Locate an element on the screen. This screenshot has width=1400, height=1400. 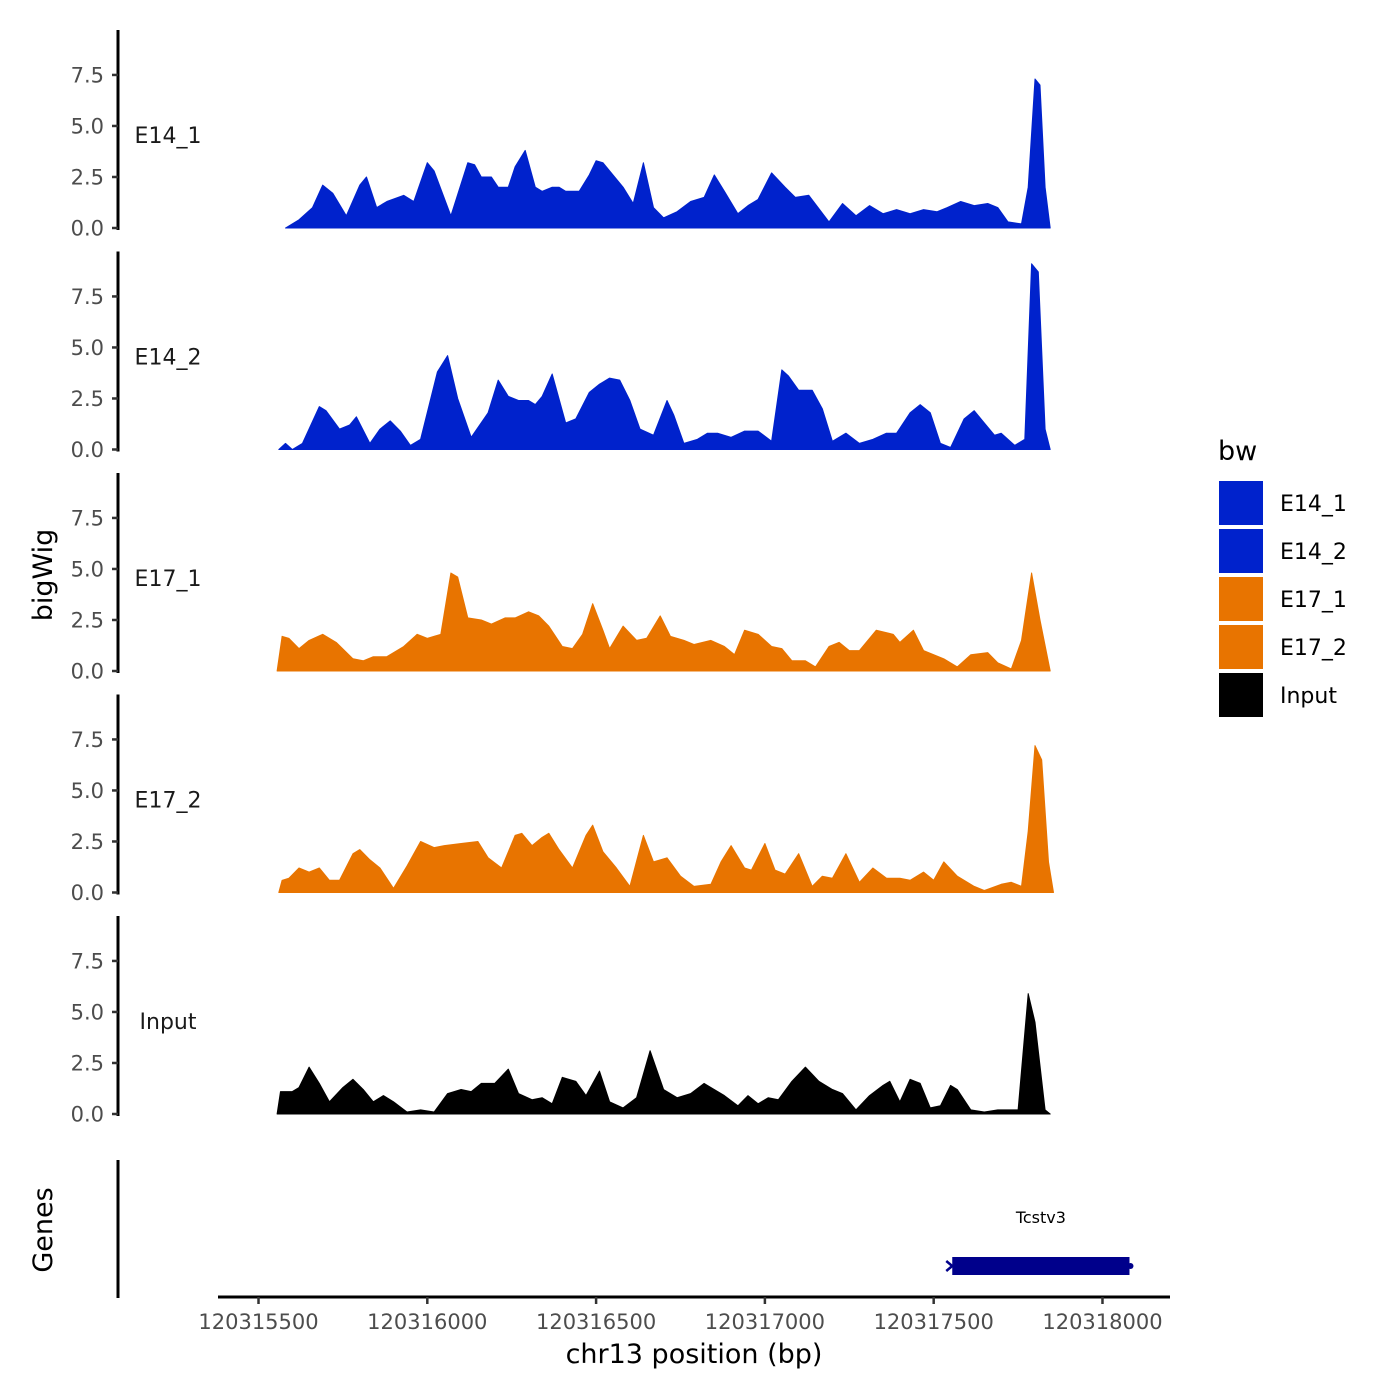
legend-label: E17_1 is located at coordinates (1313, 600).